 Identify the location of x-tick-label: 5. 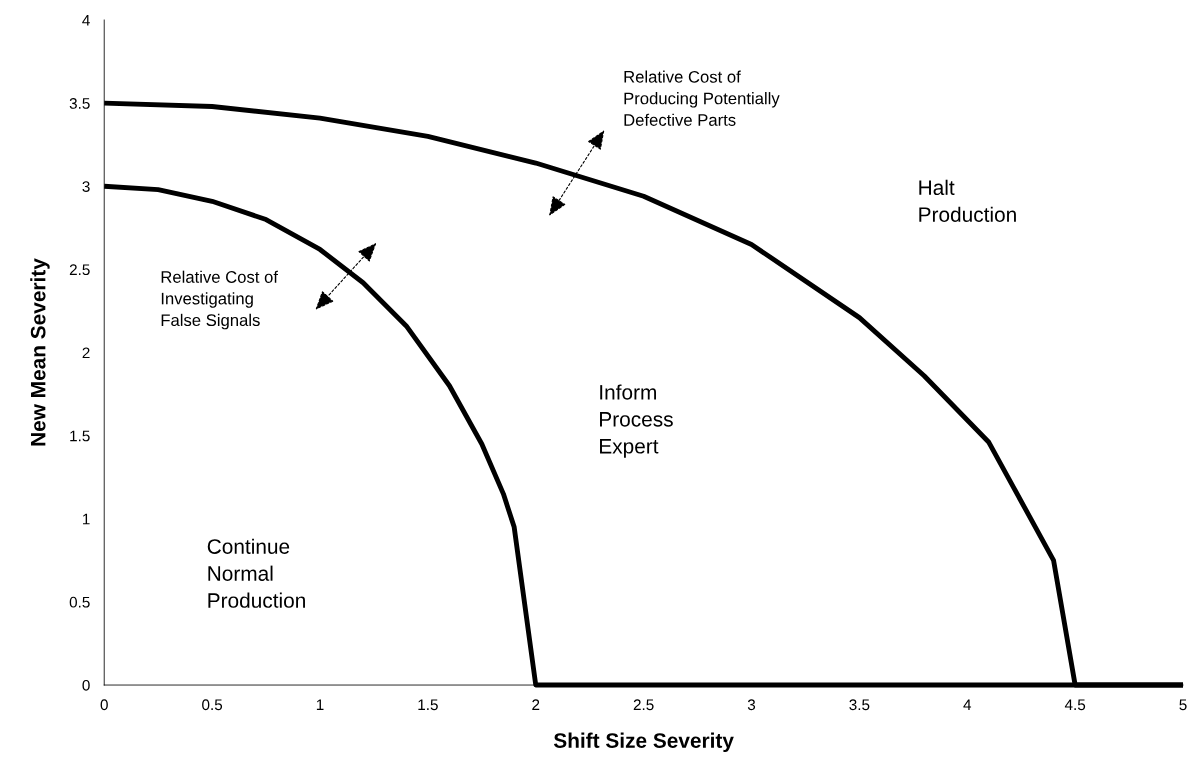
(1183, 705).